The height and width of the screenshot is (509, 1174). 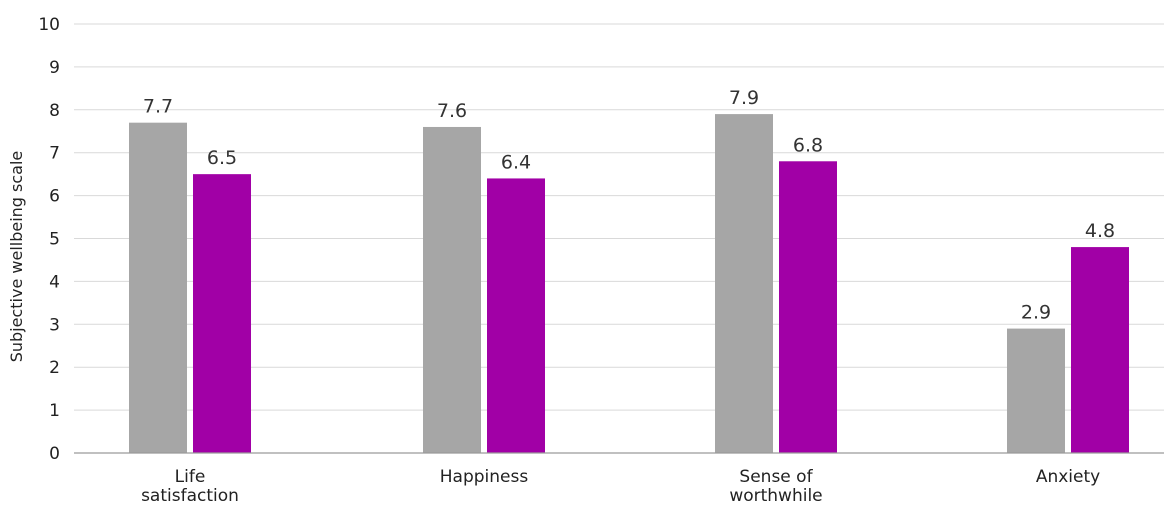 I want to click on y-tick-label: 7, so click(x=54, y=154).